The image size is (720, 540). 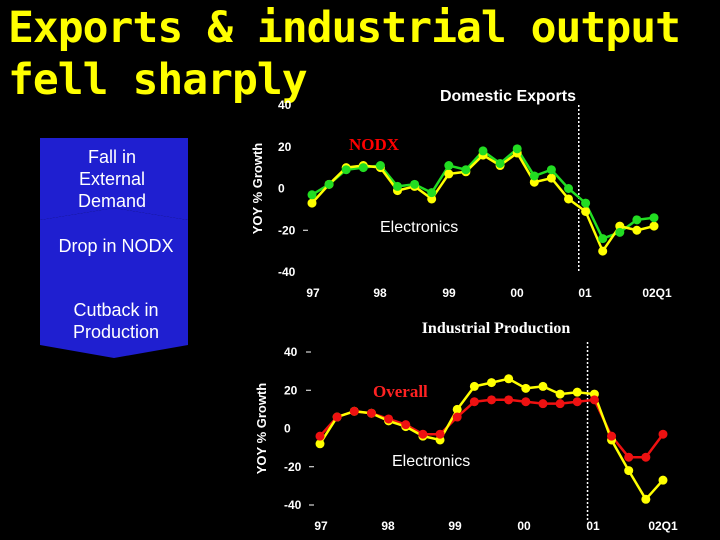 What do you see at coordinates (287, 230) in the screenshot?
I see `exports-y-tick-label: -20` at bounding box center [287, 230].